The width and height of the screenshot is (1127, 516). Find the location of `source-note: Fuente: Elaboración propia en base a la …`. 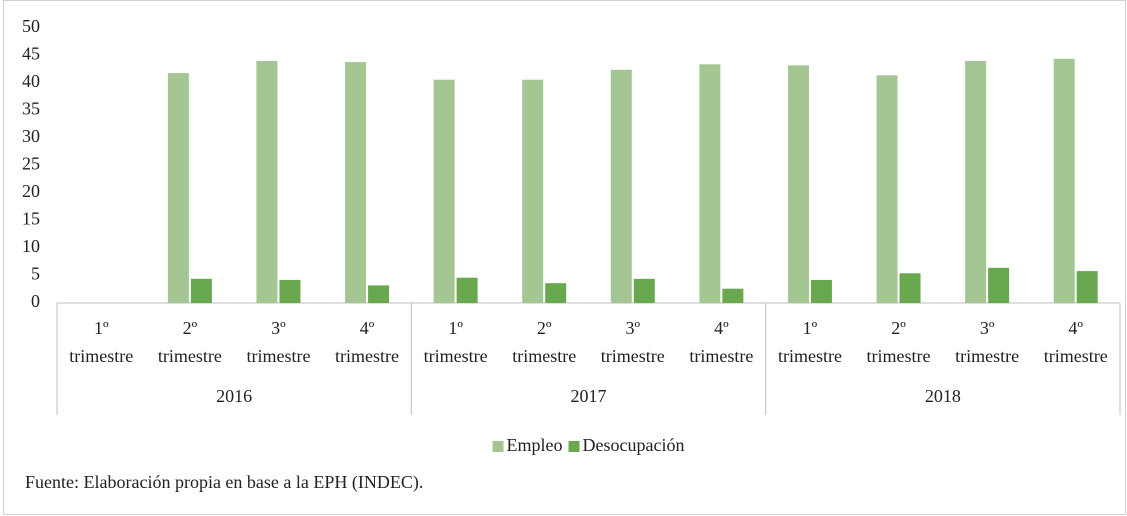

source-note: Fuente: Elaboración propia en base a la … is located at coordinates (224, 482).